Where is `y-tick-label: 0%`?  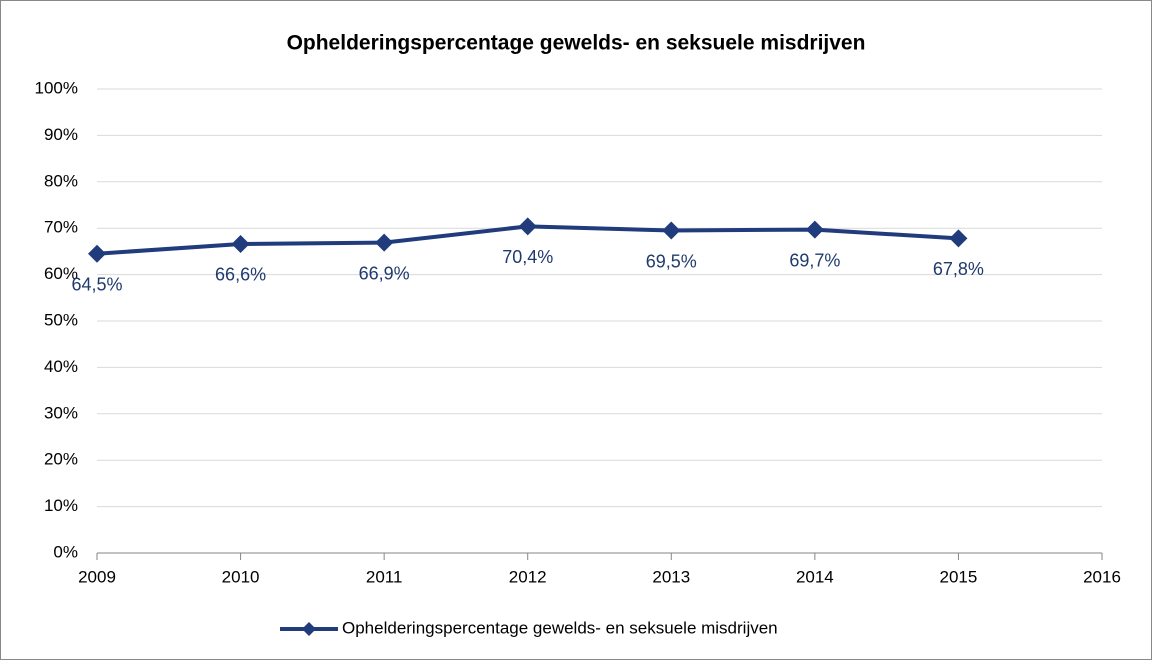
y-tick-label: 0% is located at coordinates (65, 551).